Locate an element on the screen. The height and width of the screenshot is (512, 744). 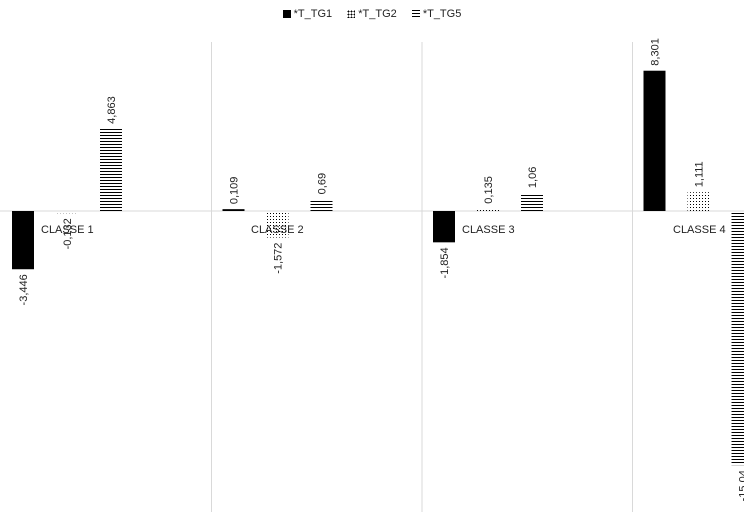
legend-item-tg1: *T_TG1 is located at coordinates (307, 14).